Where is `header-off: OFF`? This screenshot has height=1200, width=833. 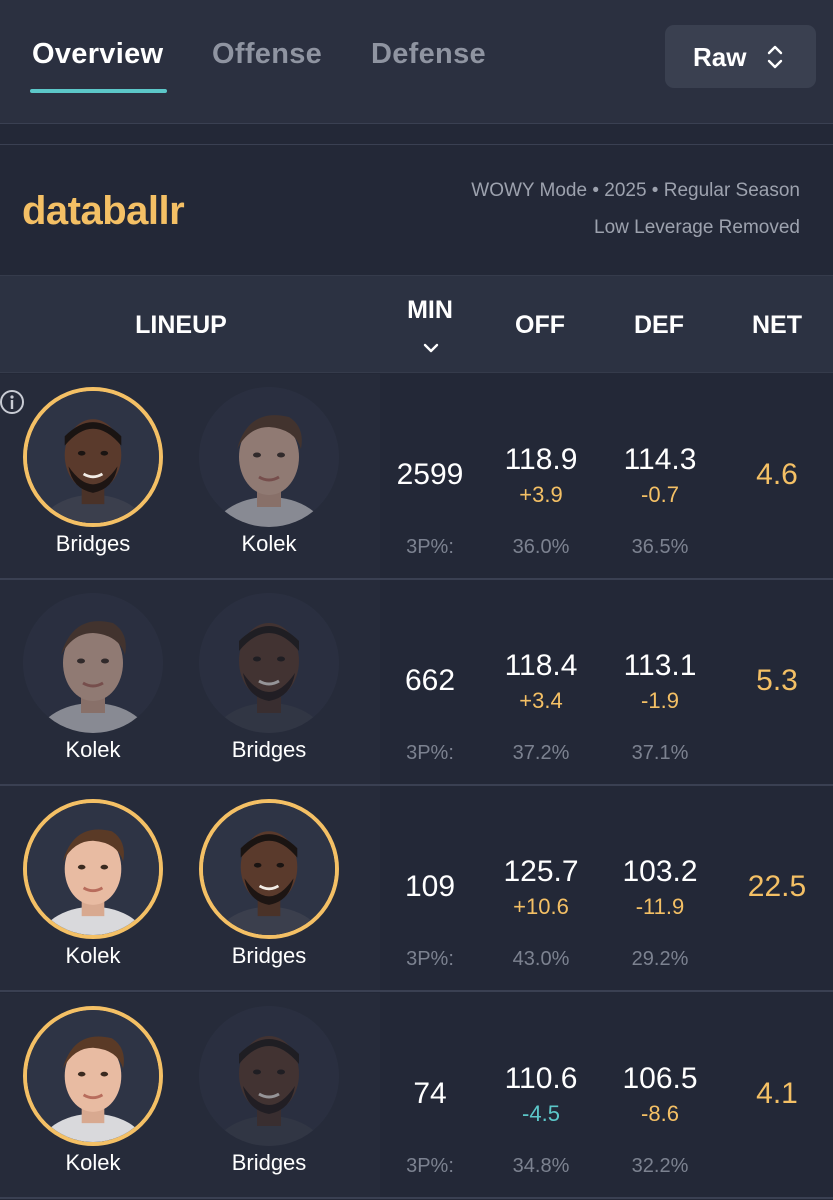
header-off: OFF is located at coordinates (540, 325).